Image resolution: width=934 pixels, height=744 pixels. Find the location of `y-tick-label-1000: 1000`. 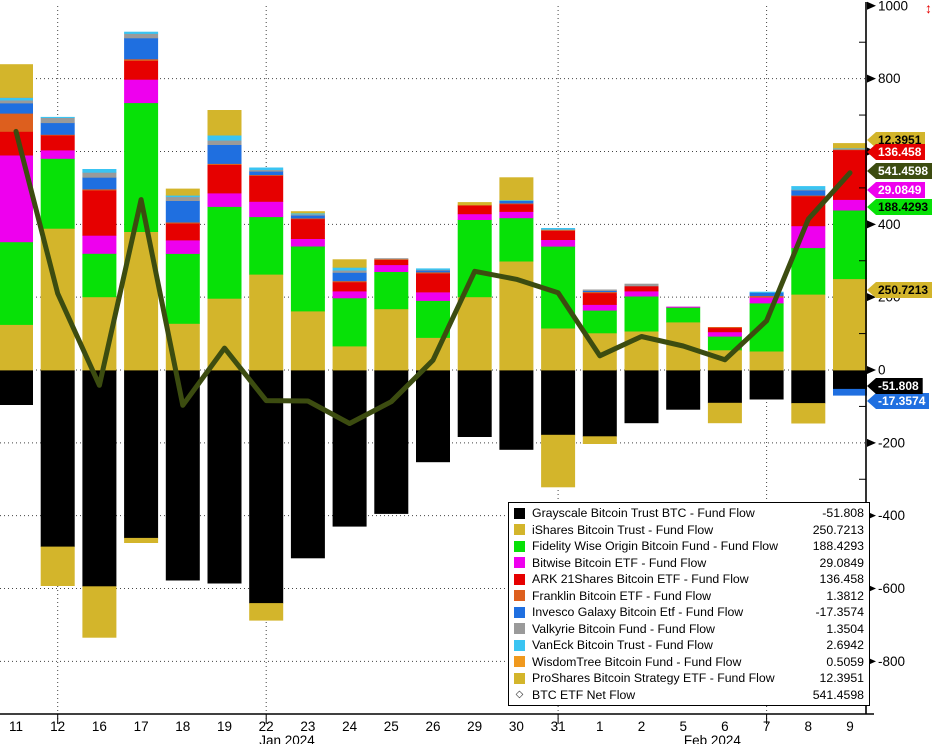

y-tick-label-1000: 1000 is located at coordinates (893, 6).